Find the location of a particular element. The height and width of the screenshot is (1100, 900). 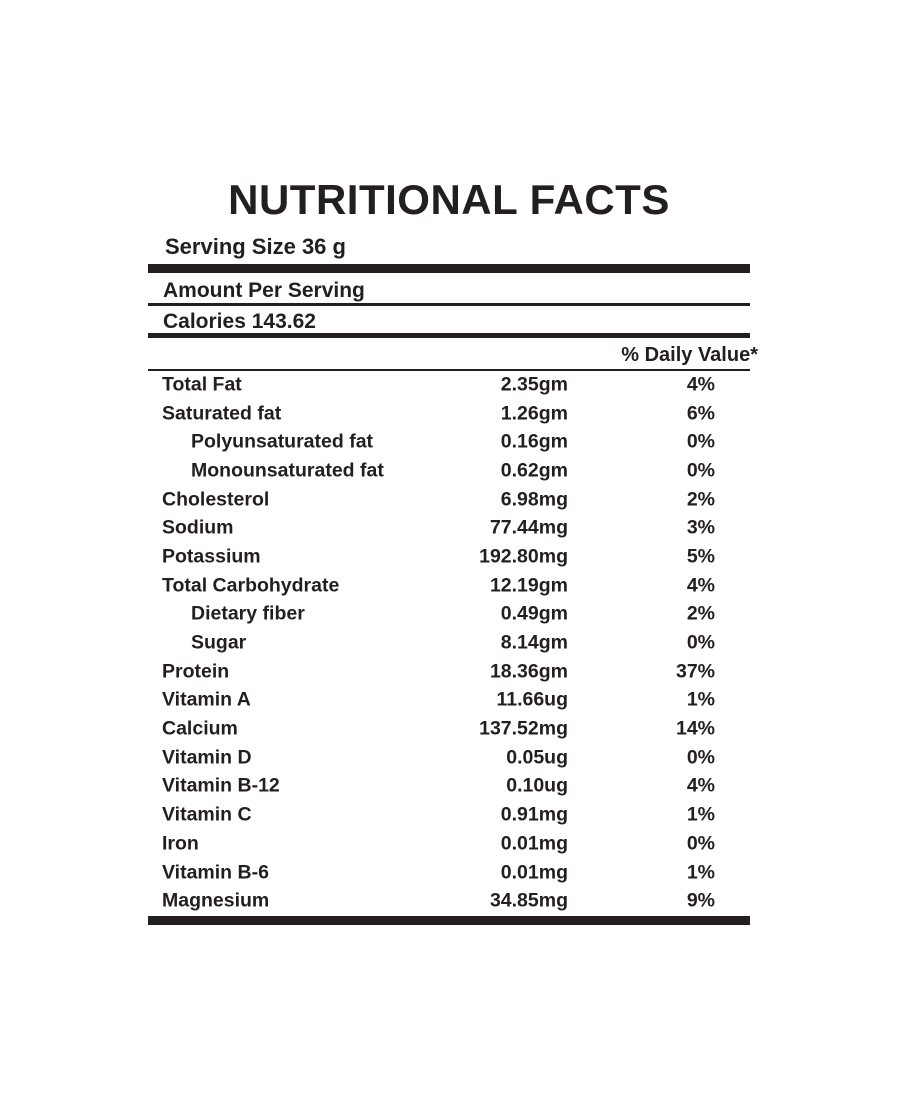

nutrient-amount: 2.35gm is located at coordinates (534, 384).